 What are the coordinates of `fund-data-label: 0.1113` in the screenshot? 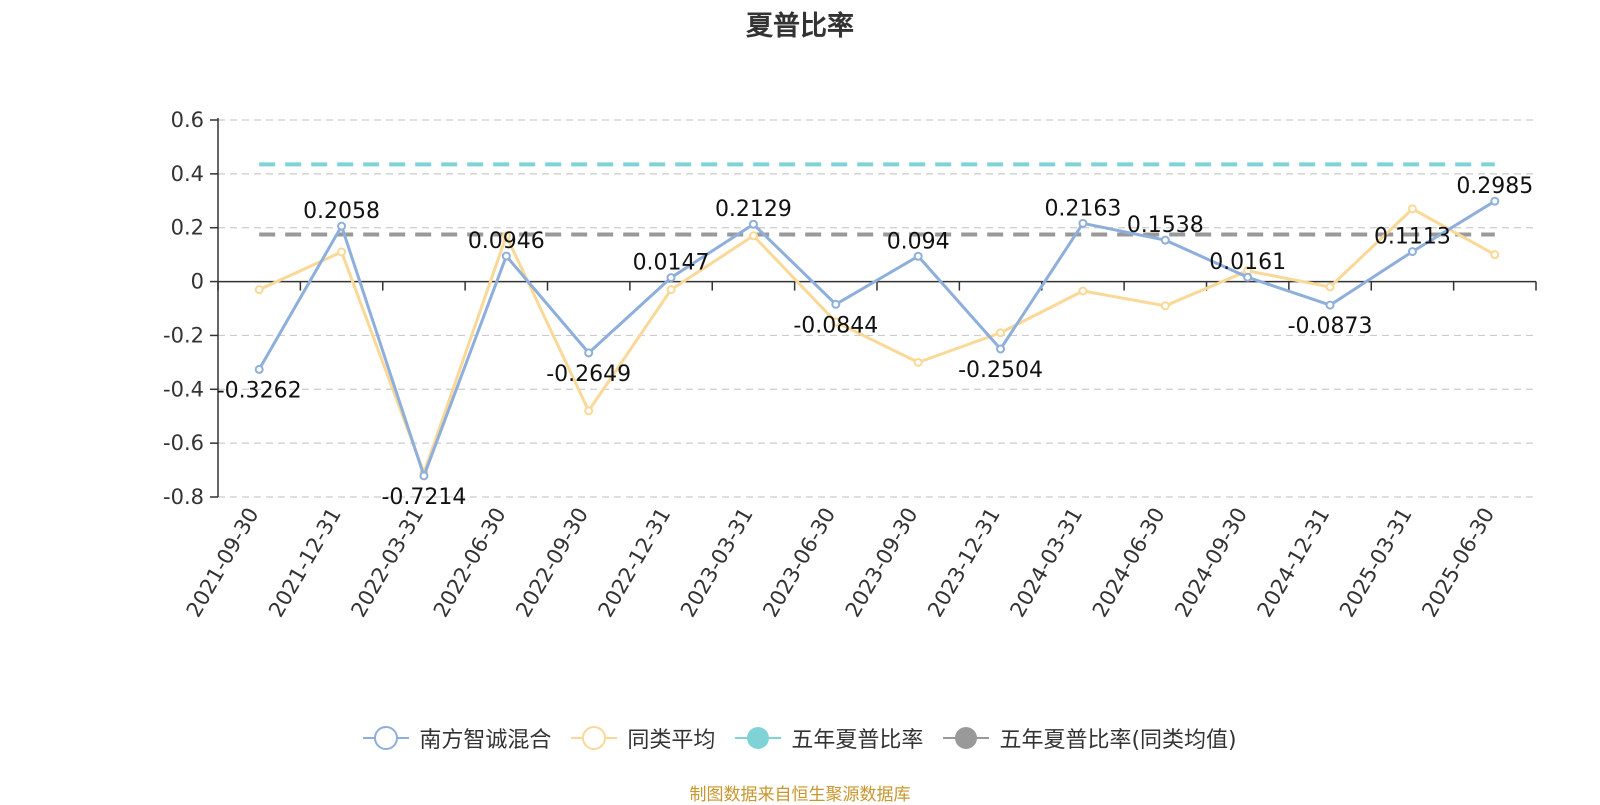 It's located at (1412, 237).